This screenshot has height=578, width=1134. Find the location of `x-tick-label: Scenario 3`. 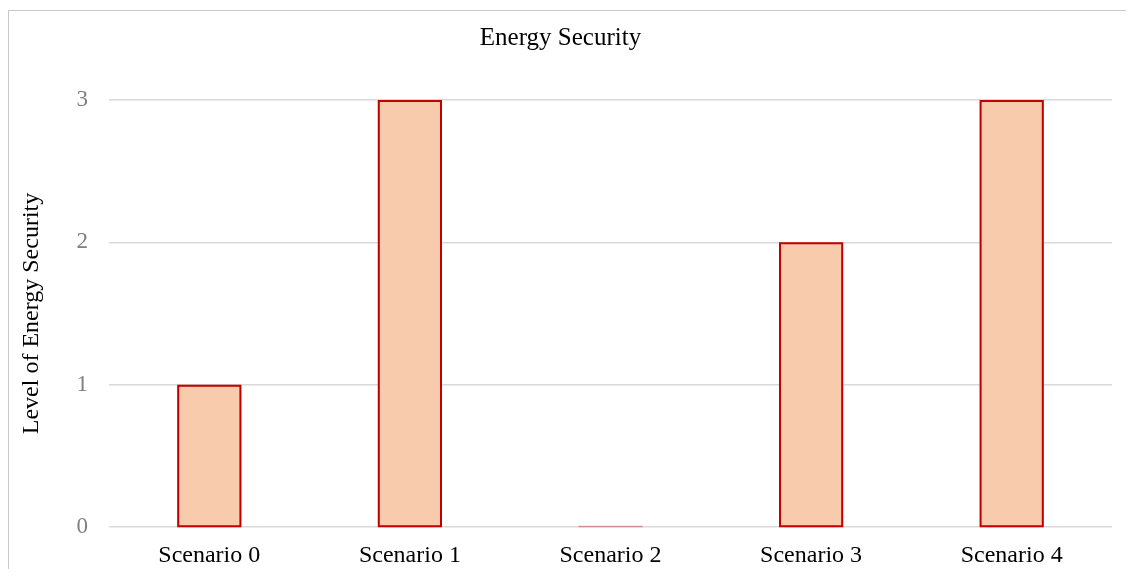

x-tick-label: Scenario 3 is located at coordinates (811, 553).